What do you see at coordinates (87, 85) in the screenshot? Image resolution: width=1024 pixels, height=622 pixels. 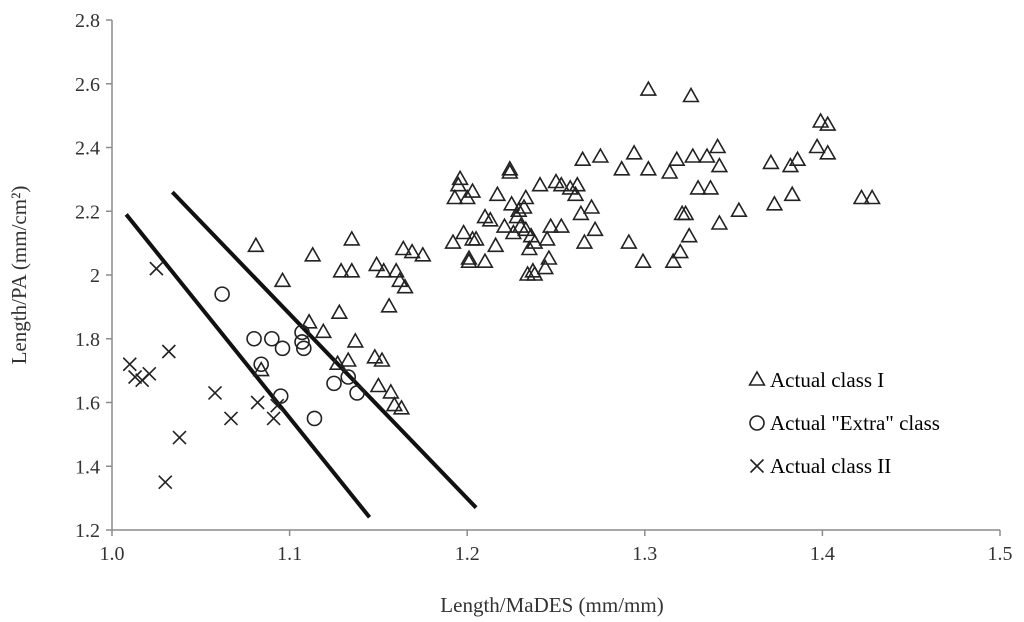 I see `y-tick-label: 2.6` at bounding box center [87, 85].